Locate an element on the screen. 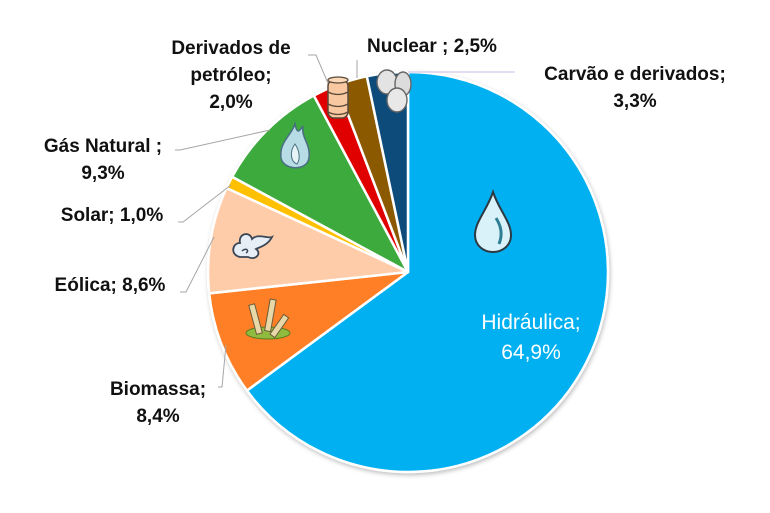 The image size is (770, 513). label-derivados-value: 2,0% is located at coordinates (231, 102).